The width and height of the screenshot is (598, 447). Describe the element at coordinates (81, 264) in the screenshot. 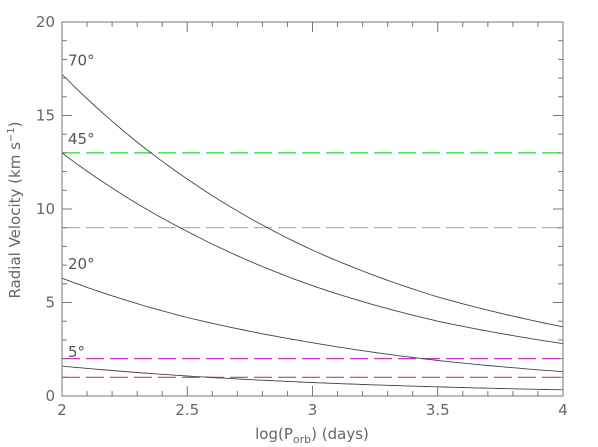

I see `series-label: 20°` at that location.